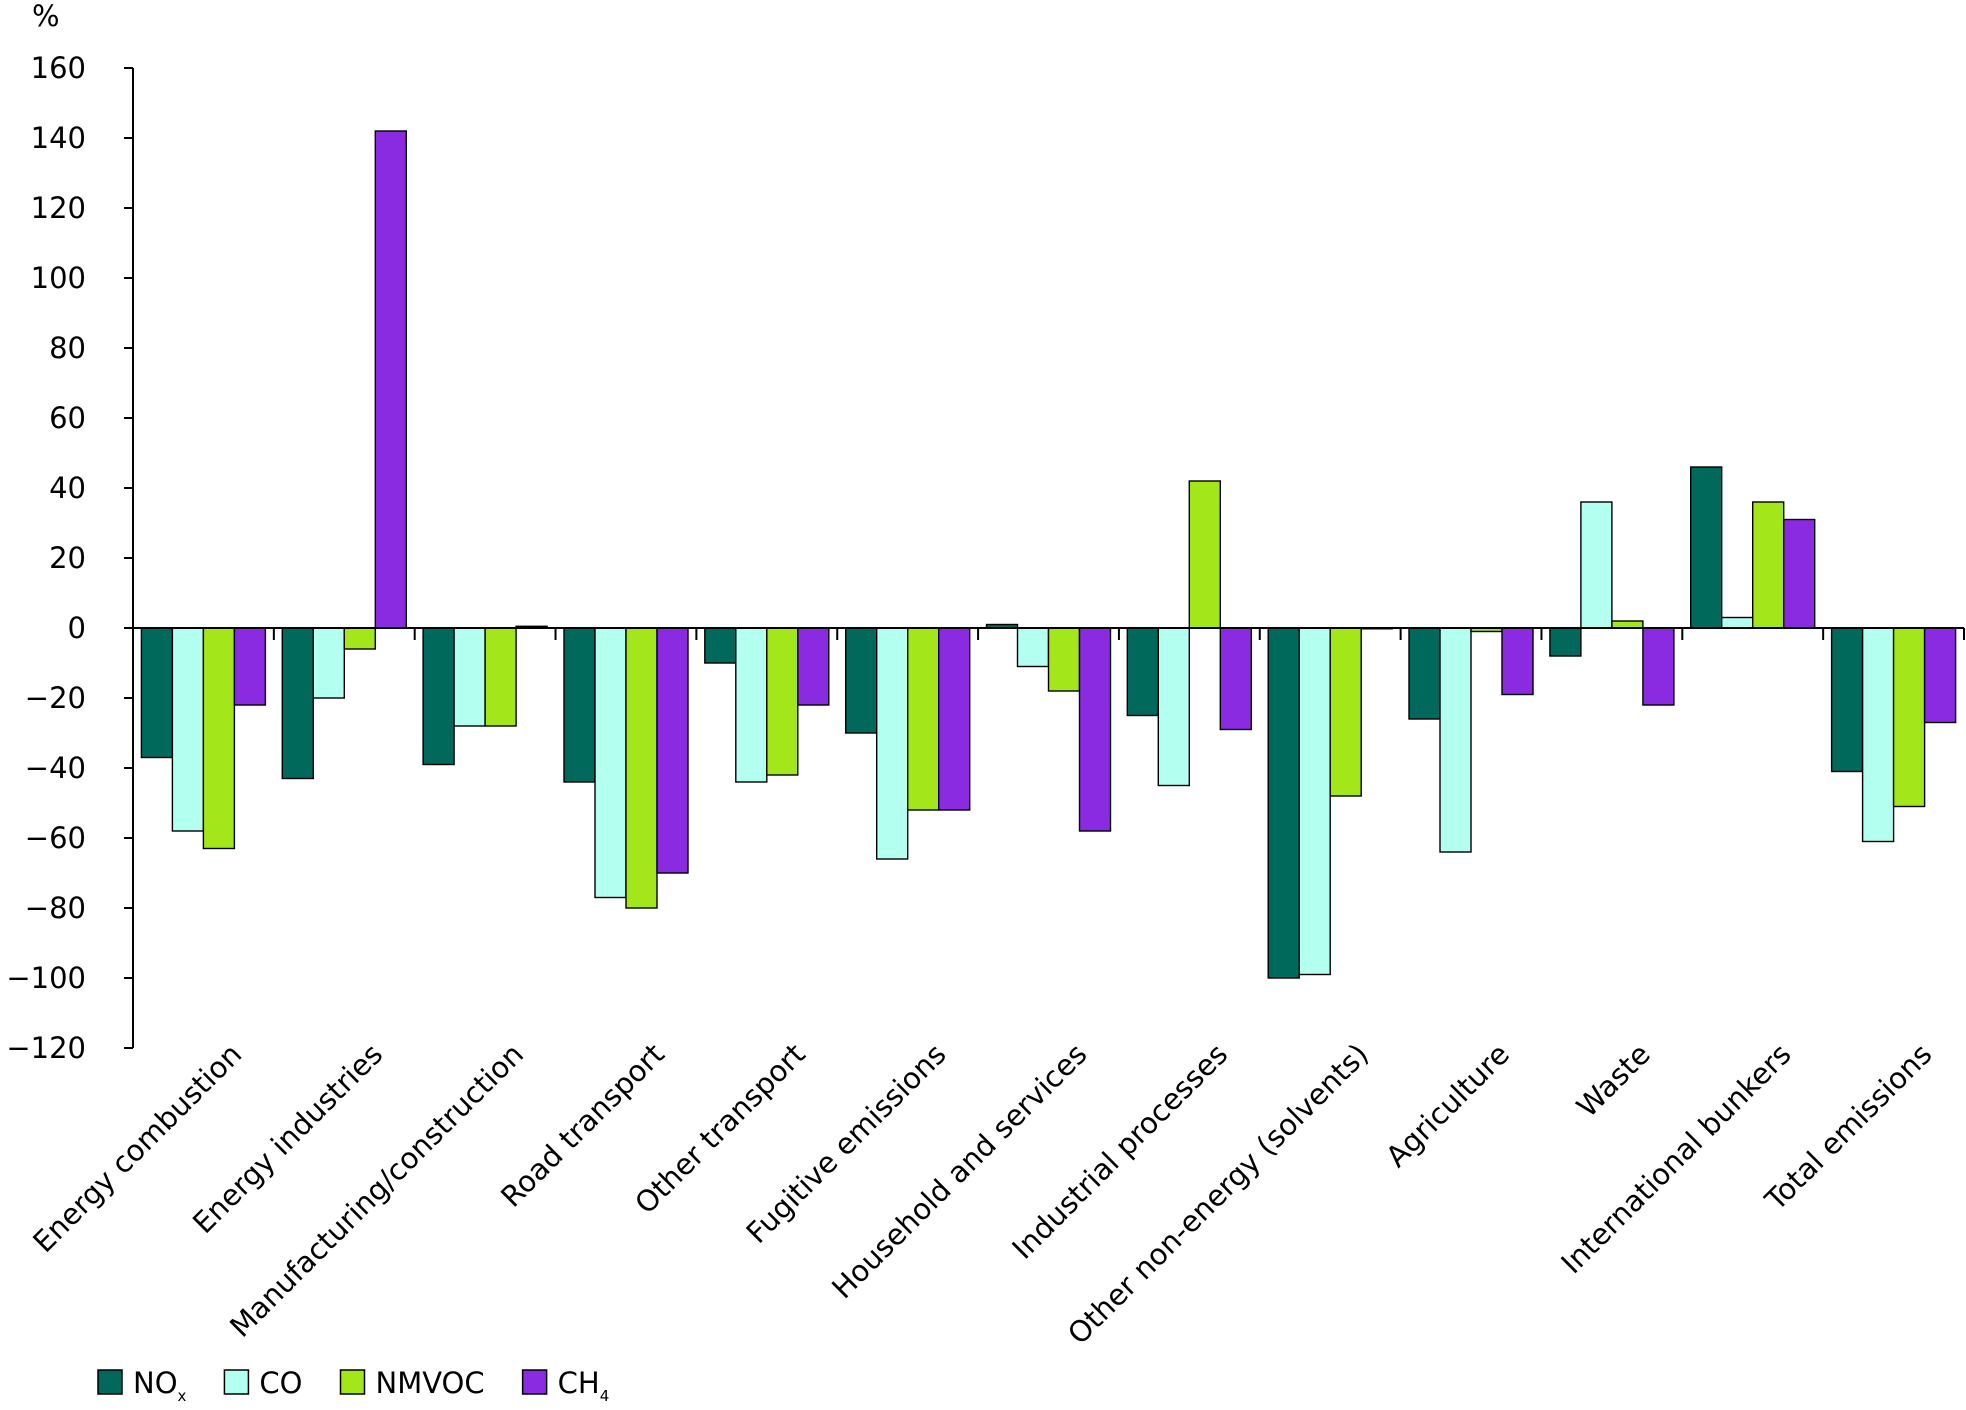  Describe the element at coordinates (58, 278) in the screenshot. I see `y-tick-label: 100` at that location.